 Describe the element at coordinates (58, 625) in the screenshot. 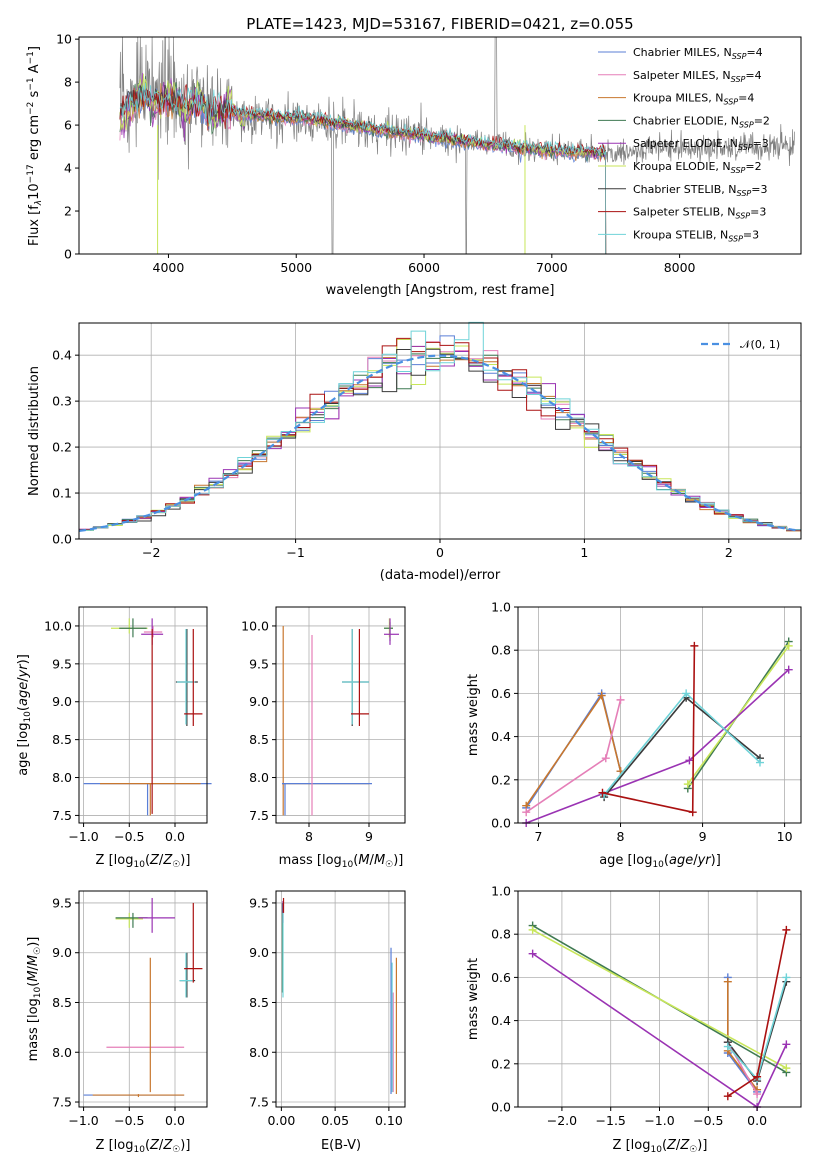

I see `age-vs-metallicity-ytick-label: 10.0` at that location.